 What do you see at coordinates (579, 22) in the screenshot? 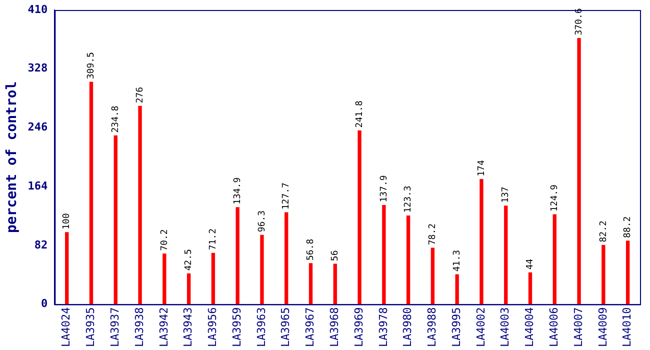
I see `data-label: 370.6` at bounding box center [579, 22].